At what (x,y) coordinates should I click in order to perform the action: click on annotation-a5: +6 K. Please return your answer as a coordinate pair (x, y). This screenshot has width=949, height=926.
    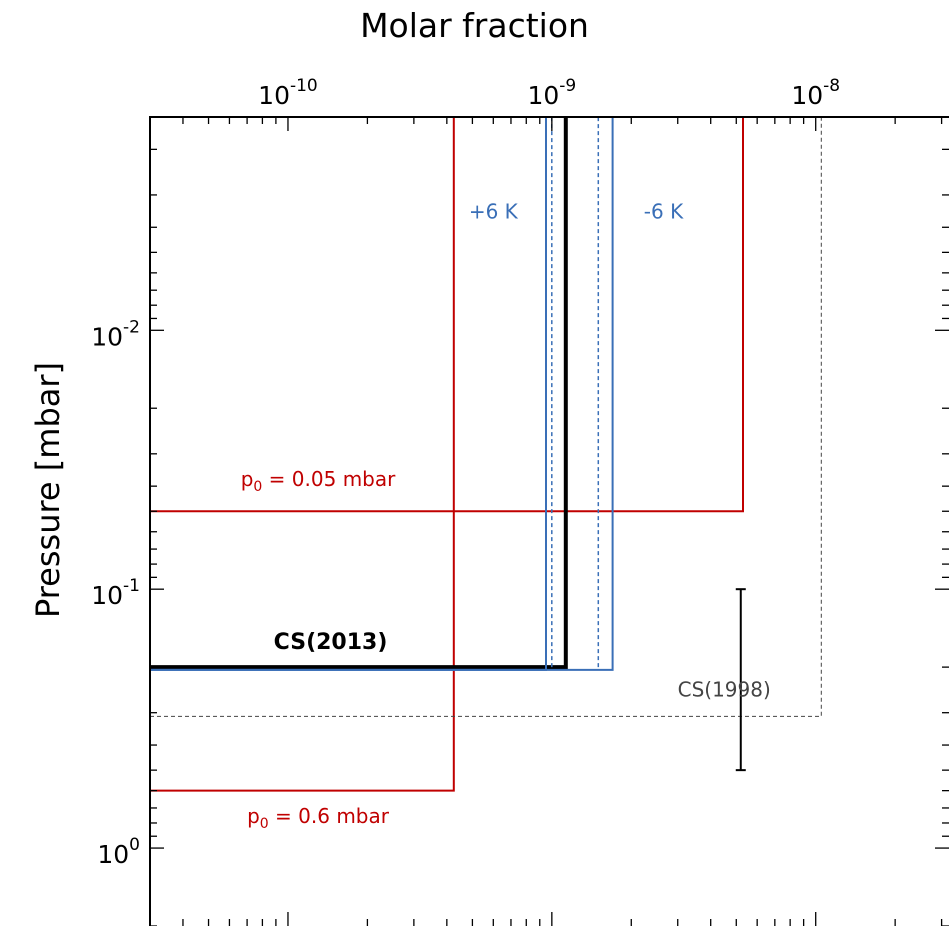
    Looking at the image, I should click on (494, 212).